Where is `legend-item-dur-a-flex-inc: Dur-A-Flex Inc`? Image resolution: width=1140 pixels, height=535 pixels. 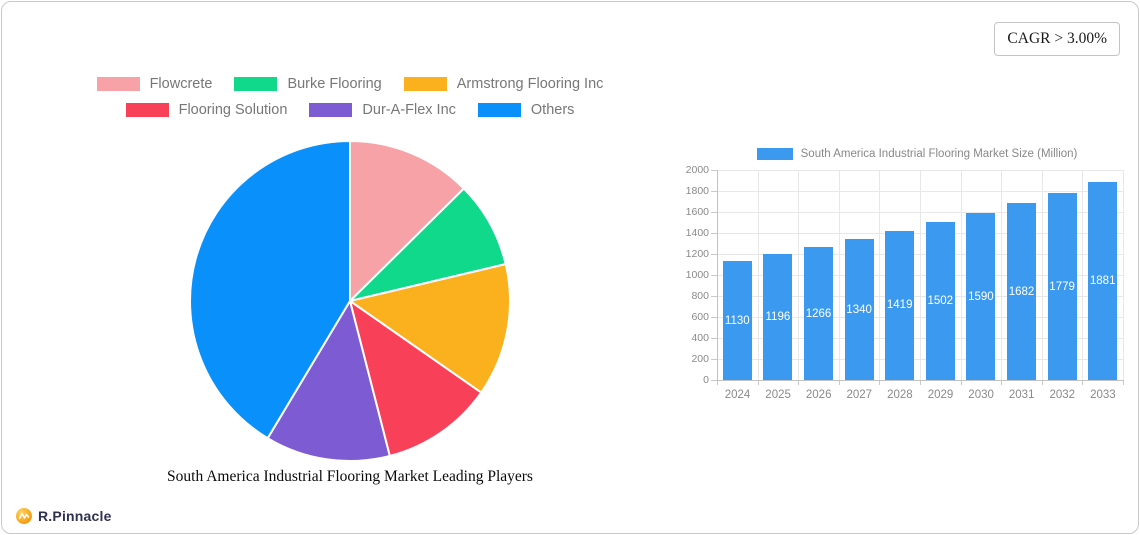 legend-item-dur-a-flex-inc: Dur-A-Flex Inc is located at coordinates (382, 110).